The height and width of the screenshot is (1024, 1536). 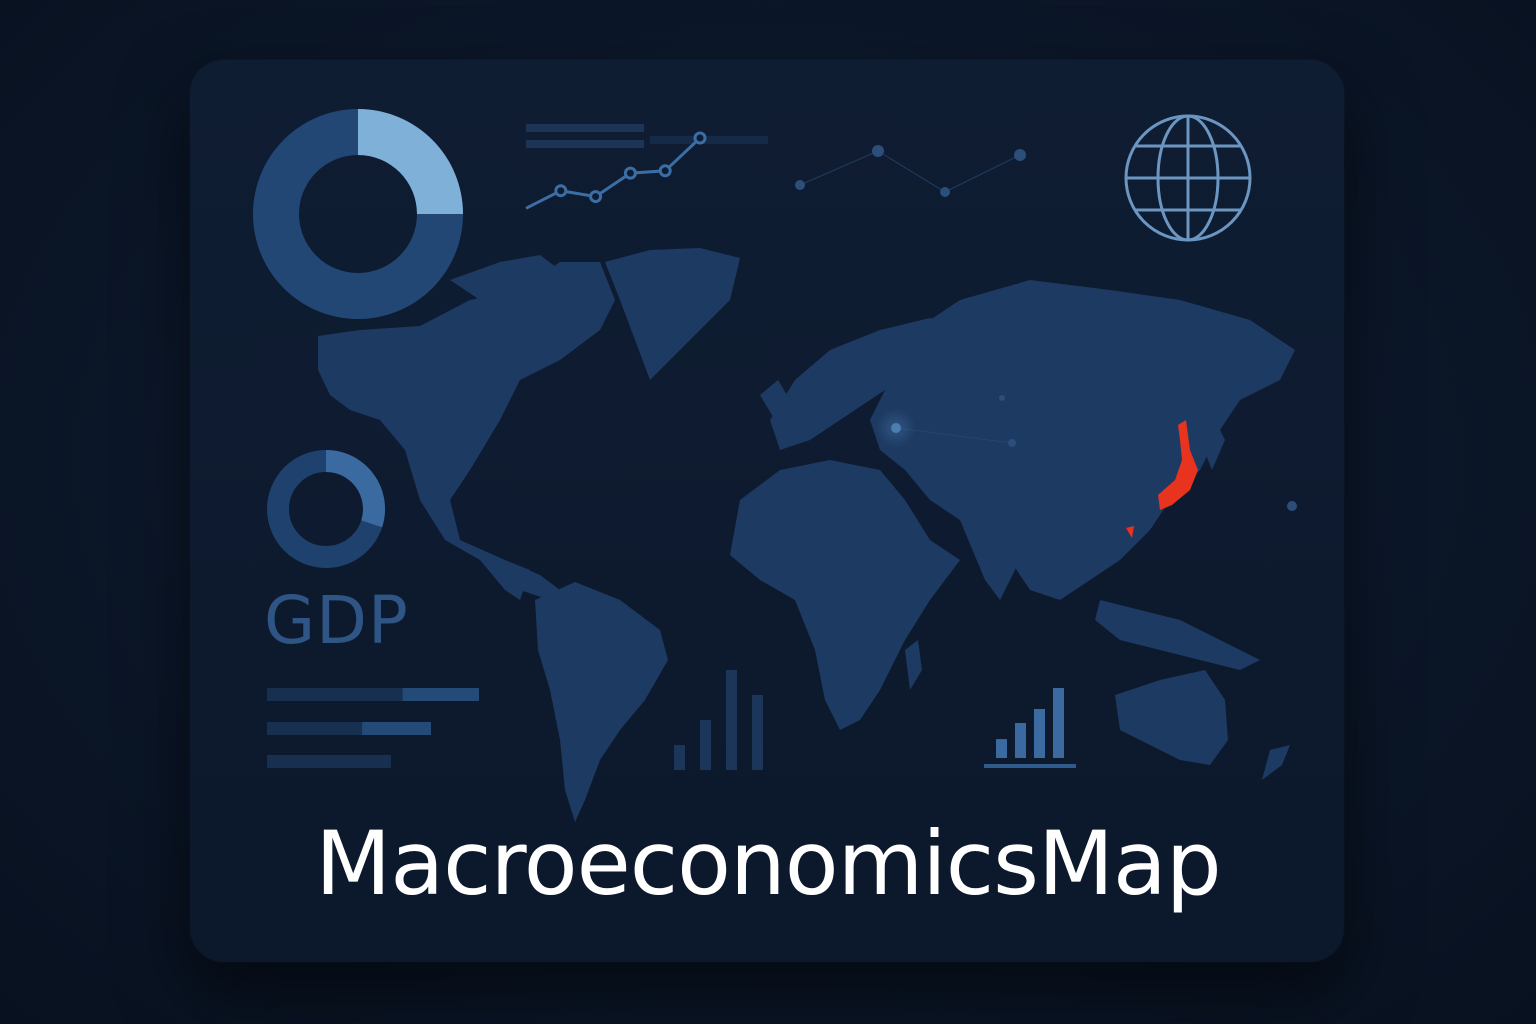 I want to click on line-chart-series, so click(x=613, y=173).